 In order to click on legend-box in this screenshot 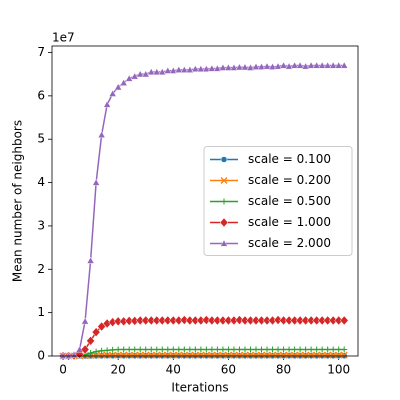, I will do `click(278, 201)`.